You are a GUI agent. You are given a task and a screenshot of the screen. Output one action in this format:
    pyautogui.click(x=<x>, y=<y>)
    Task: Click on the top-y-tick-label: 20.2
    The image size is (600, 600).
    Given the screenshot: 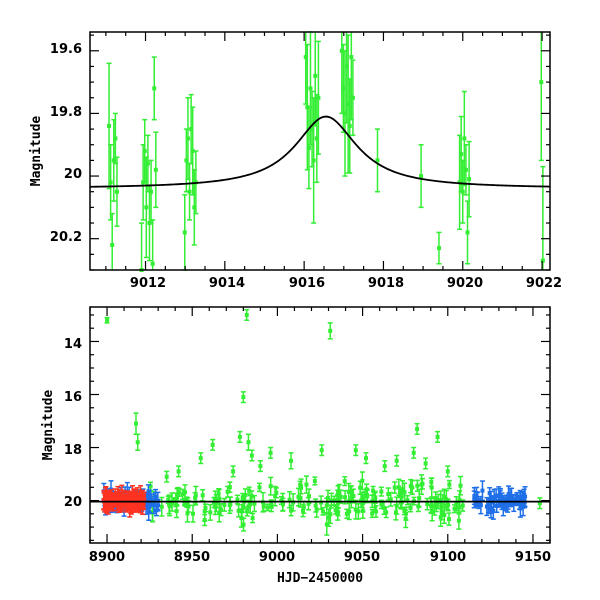 What is the action you would take?
    pyautogui.click(x=66, y=237)
    